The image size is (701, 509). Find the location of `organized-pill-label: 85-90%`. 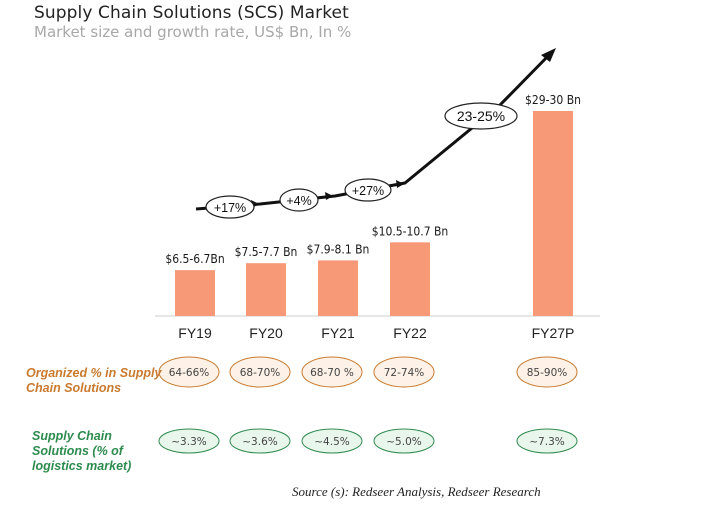

organized-pill-label: 85-90% is located at coordinates (547, 373).